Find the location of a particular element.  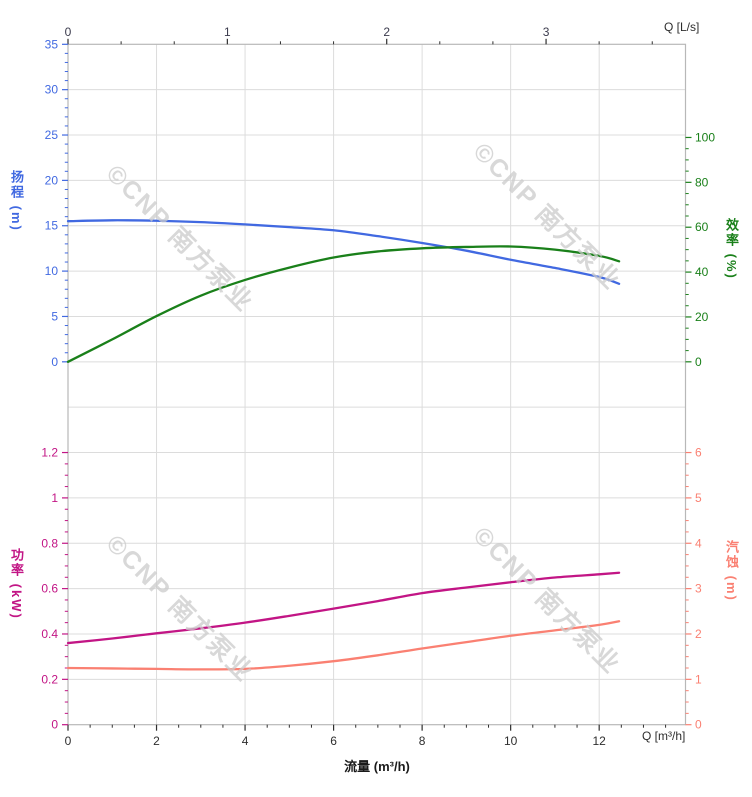

tick-label: 12 is located at coordinates (600, 741).